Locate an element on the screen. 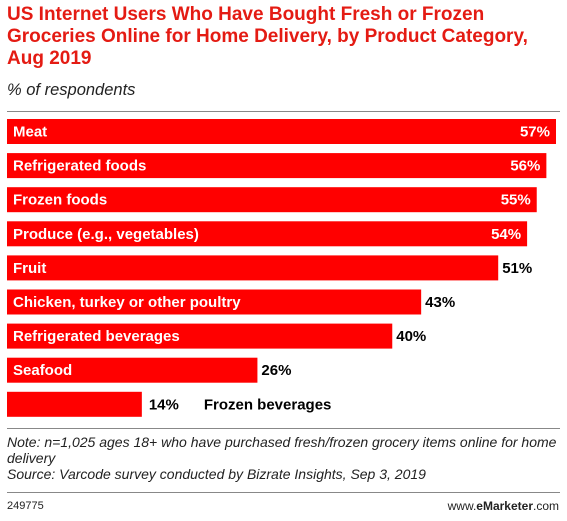 The image size is (567, 521). footer-divider is located at coordinates (283, 492).